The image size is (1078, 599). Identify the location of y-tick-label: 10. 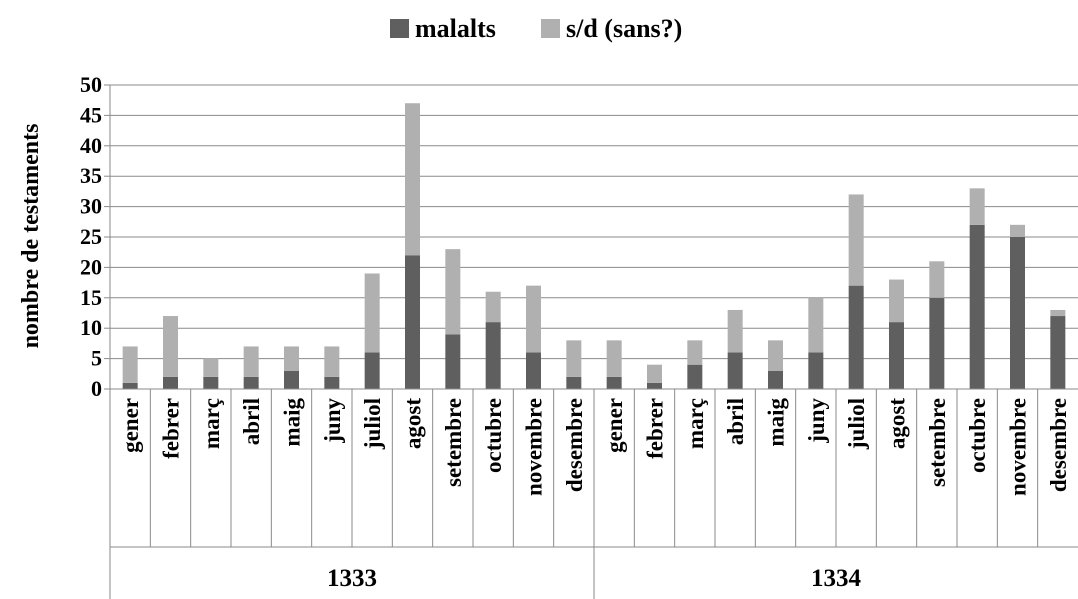
(91, 327).